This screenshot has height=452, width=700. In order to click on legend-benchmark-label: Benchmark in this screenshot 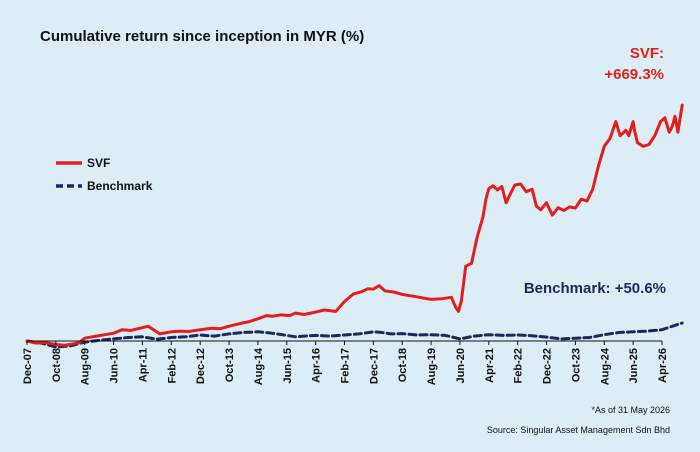, I will do `click(120, 186)`.